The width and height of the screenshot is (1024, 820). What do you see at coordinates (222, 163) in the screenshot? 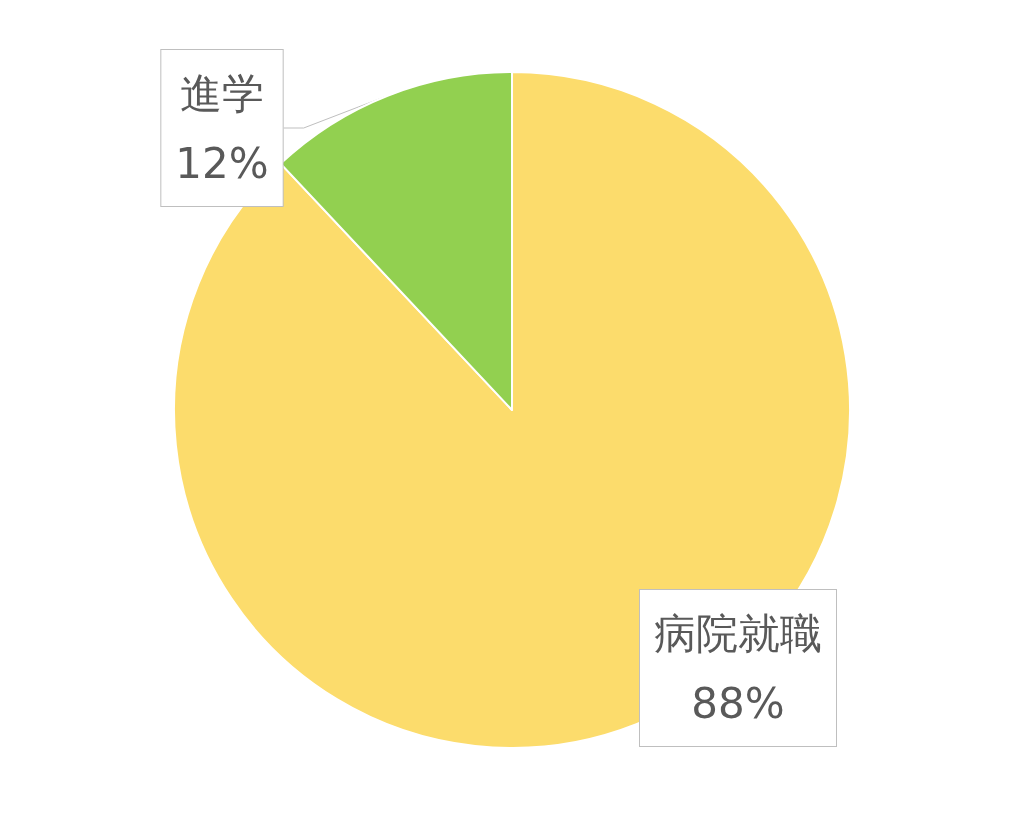
I see `data-label: 12%` at bounding box center [222, 163].